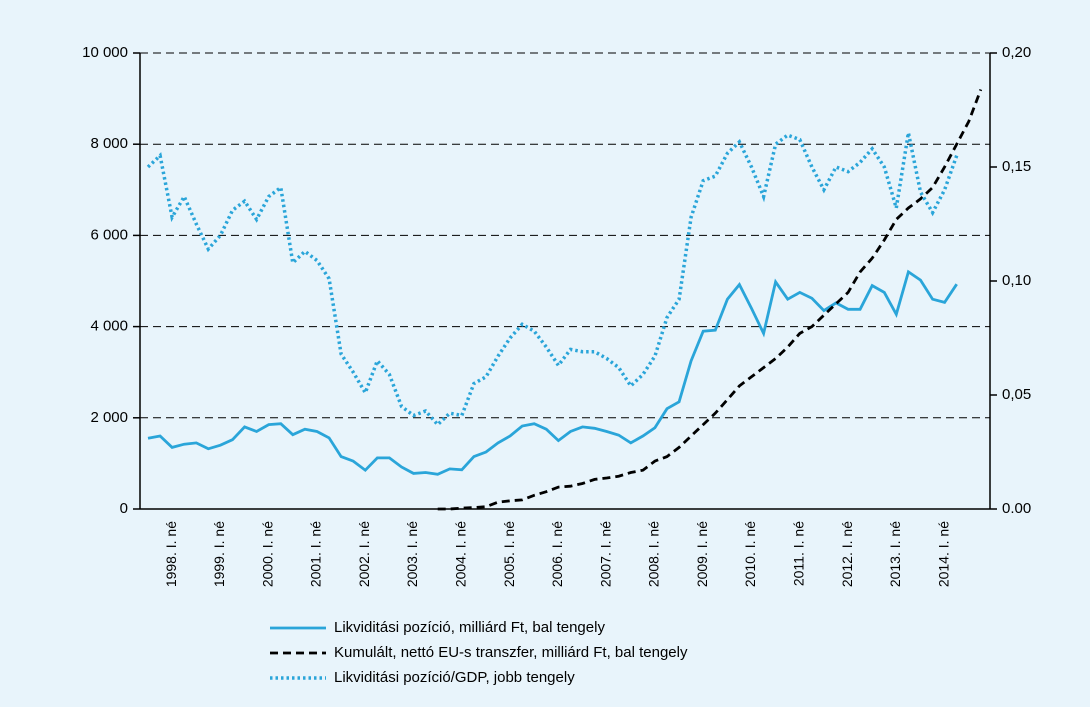 Image resolution: width=1090 pixels, height=707 pixels. Describe the element at coordinates (654, 554) in the screenshot. I see `x-tick-label: 2008. I. né` at that location.